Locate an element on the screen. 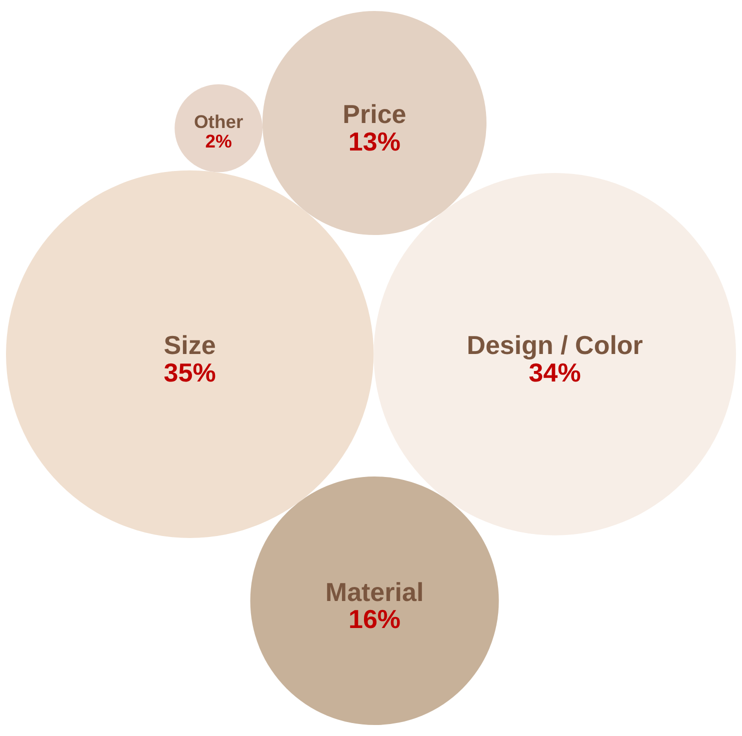 The image size is (742, 736). data-label: 2% is located at coordinates (218, 141).